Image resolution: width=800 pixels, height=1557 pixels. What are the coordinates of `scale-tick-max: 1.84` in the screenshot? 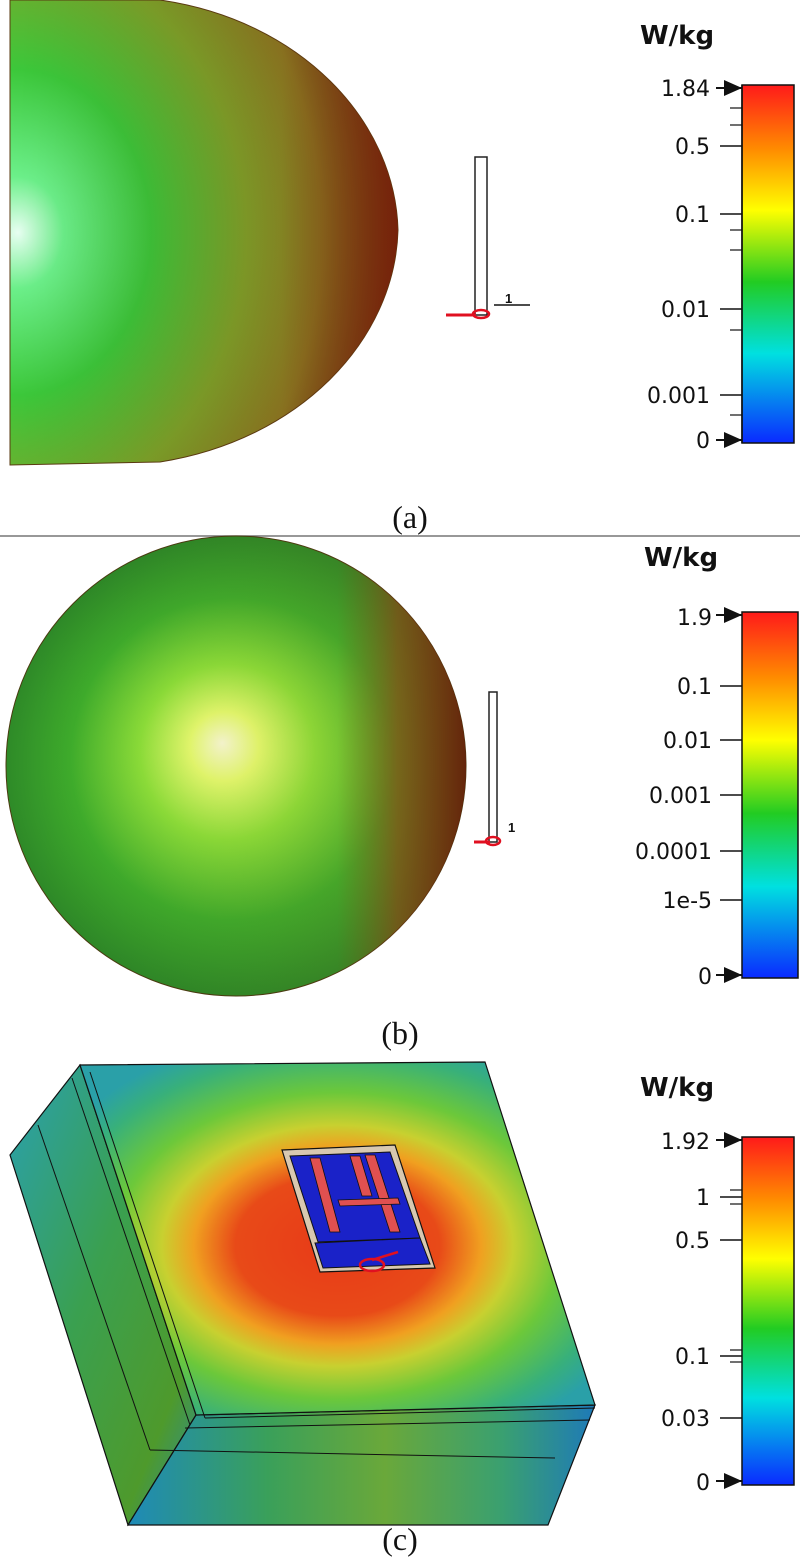 It's located at (701, 89).